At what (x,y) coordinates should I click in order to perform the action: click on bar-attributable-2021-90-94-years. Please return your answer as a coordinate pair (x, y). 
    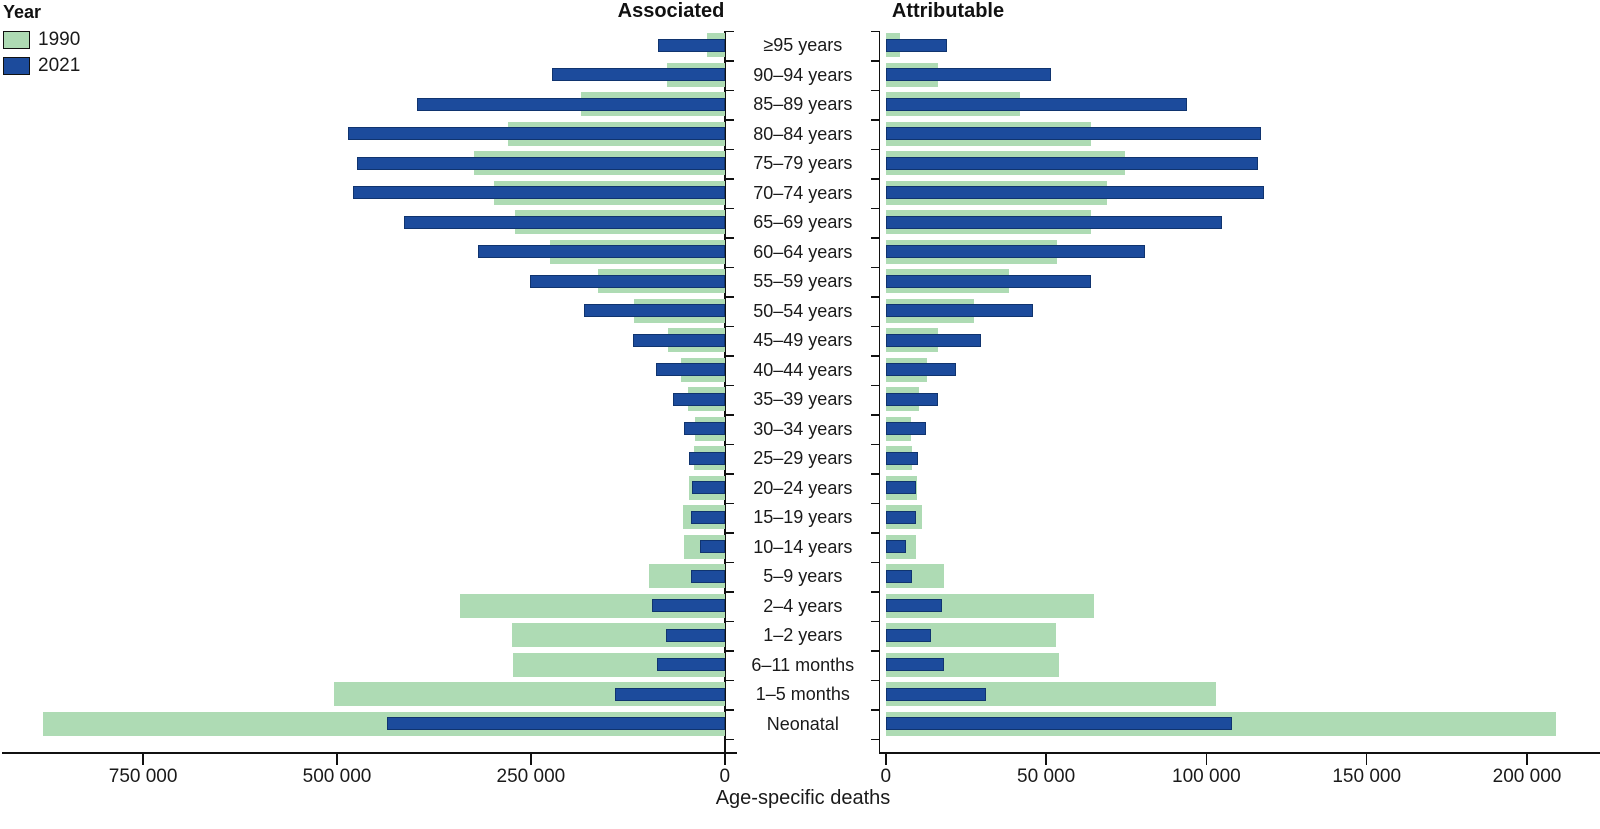
    Looking at the image, I should click on (968, 75).